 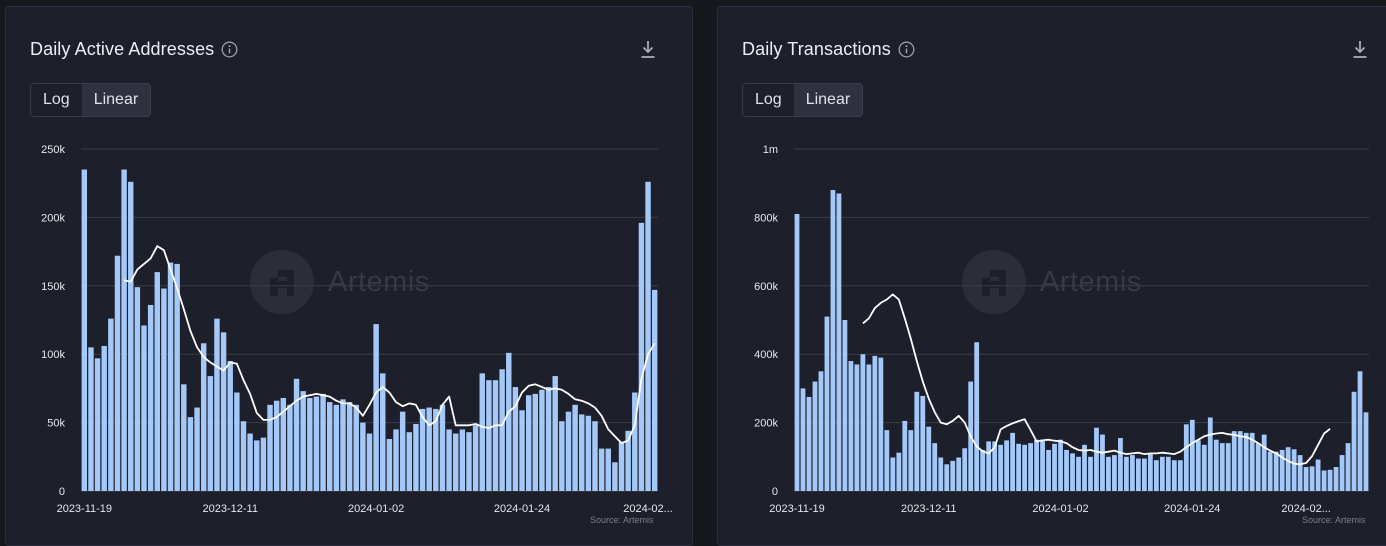 I want to click on y-tick-label: 0, so click(x=775, y=492).